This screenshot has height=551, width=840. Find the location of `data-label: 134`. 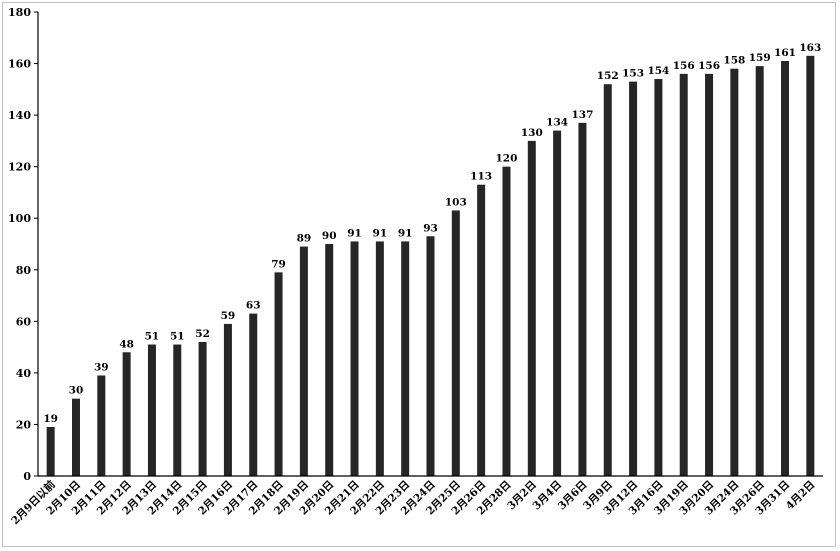

data-label: 134 is located at coordinates (557, 123).